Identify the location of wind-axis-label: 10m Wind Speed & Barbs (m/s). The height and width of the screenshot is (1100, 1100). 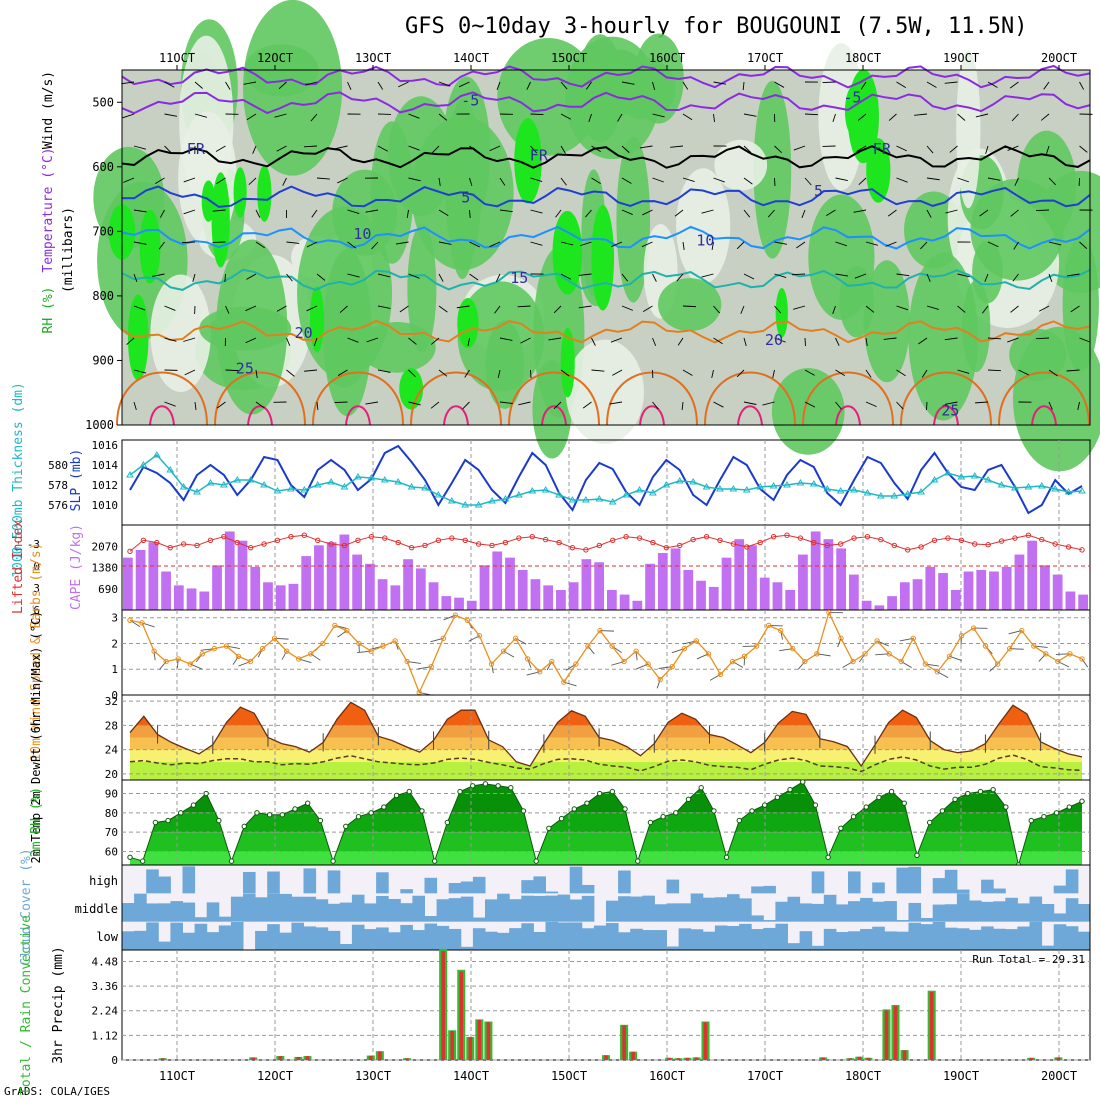
(36, 651).